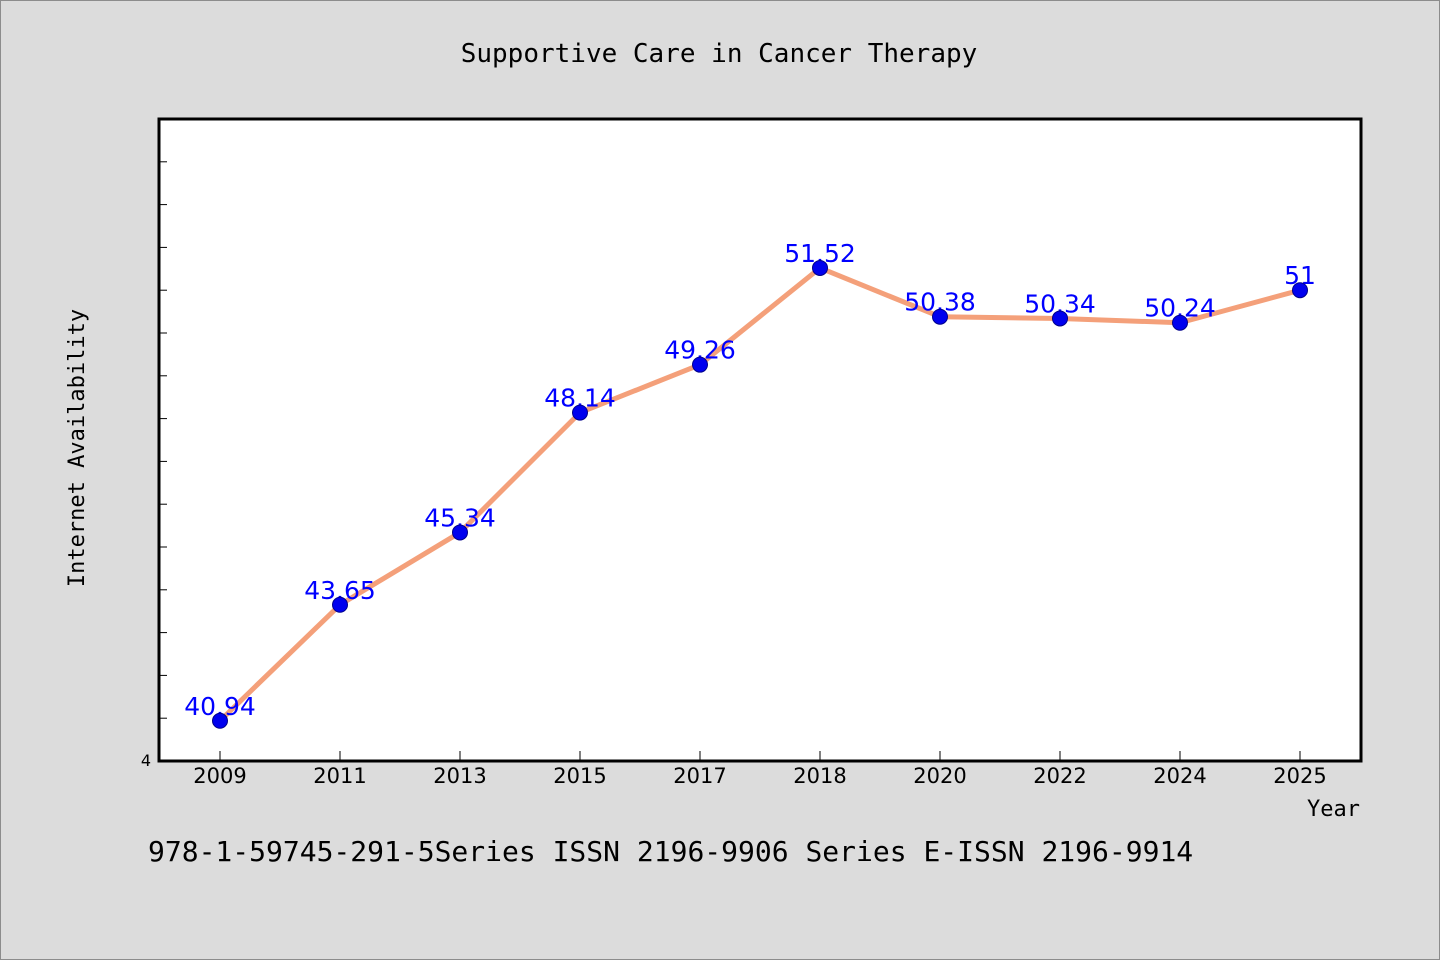 The image size is (1440, 960). I want to click on x-tick-label: 2018, so click(819, 776).